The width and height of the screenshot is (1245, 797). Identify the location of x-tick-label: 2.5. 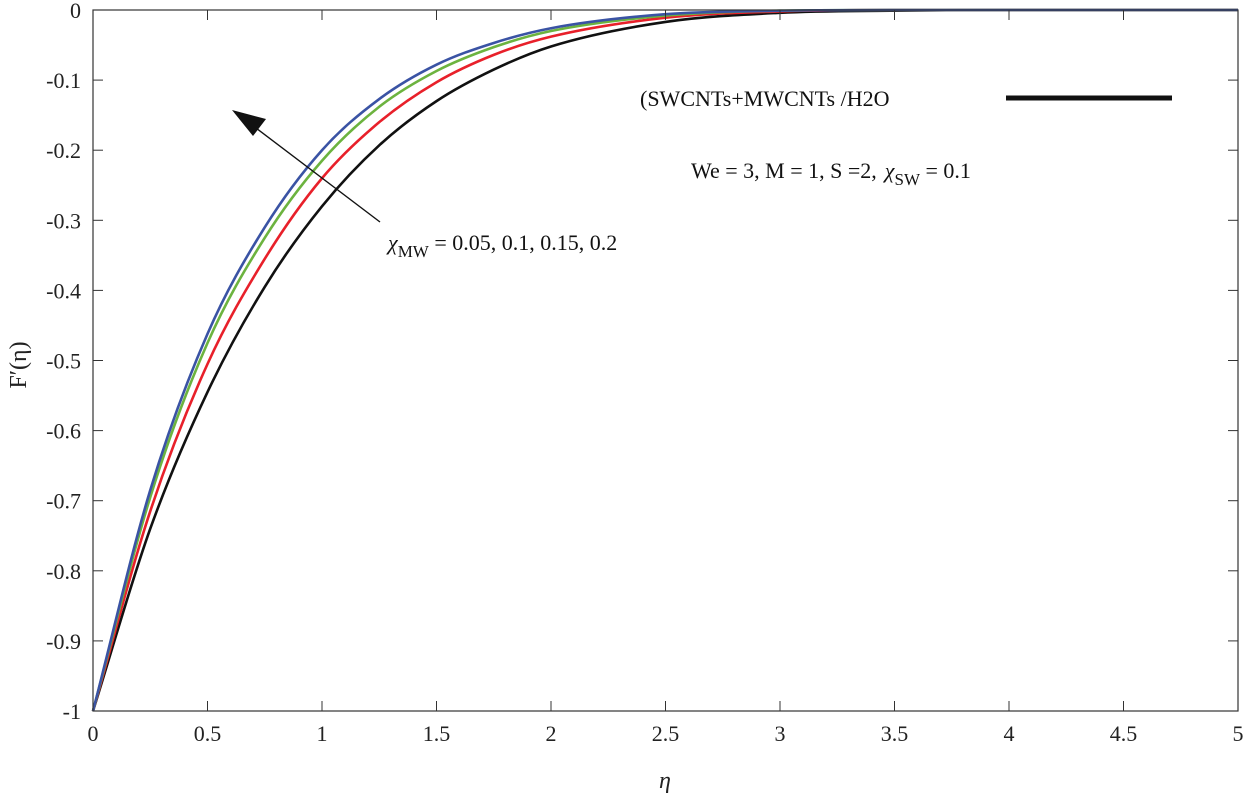
(666, 733).